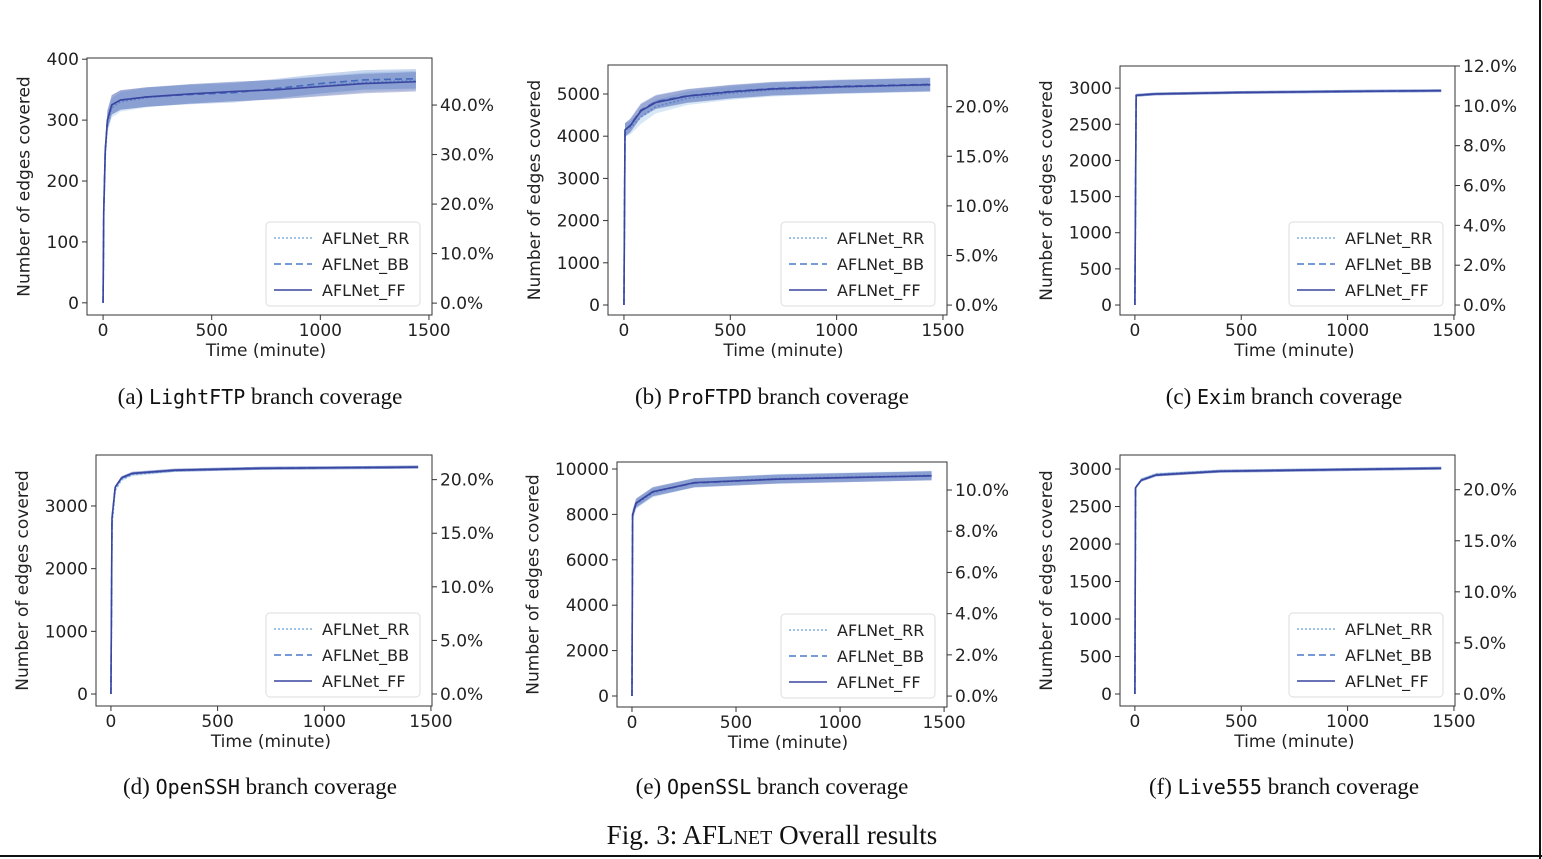 This screenshot has height=859, width=1542. Describe the element at coordinates (578, 95) in the screenshot. I see `y-tick-label: 5000` at that location.